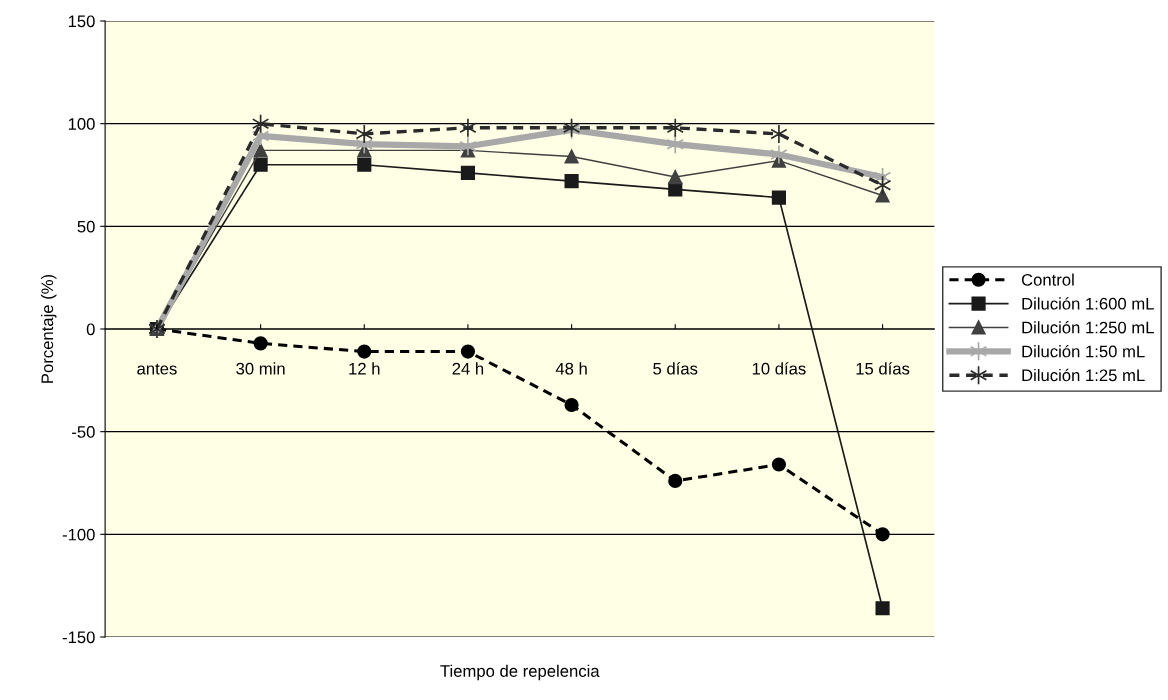 The width and height of the screenshot is (1168, 700). What do you see at coordinates (81, 21) in the screenshot?
I see `y-tick-label: 150` at bounding box center [81, 21].